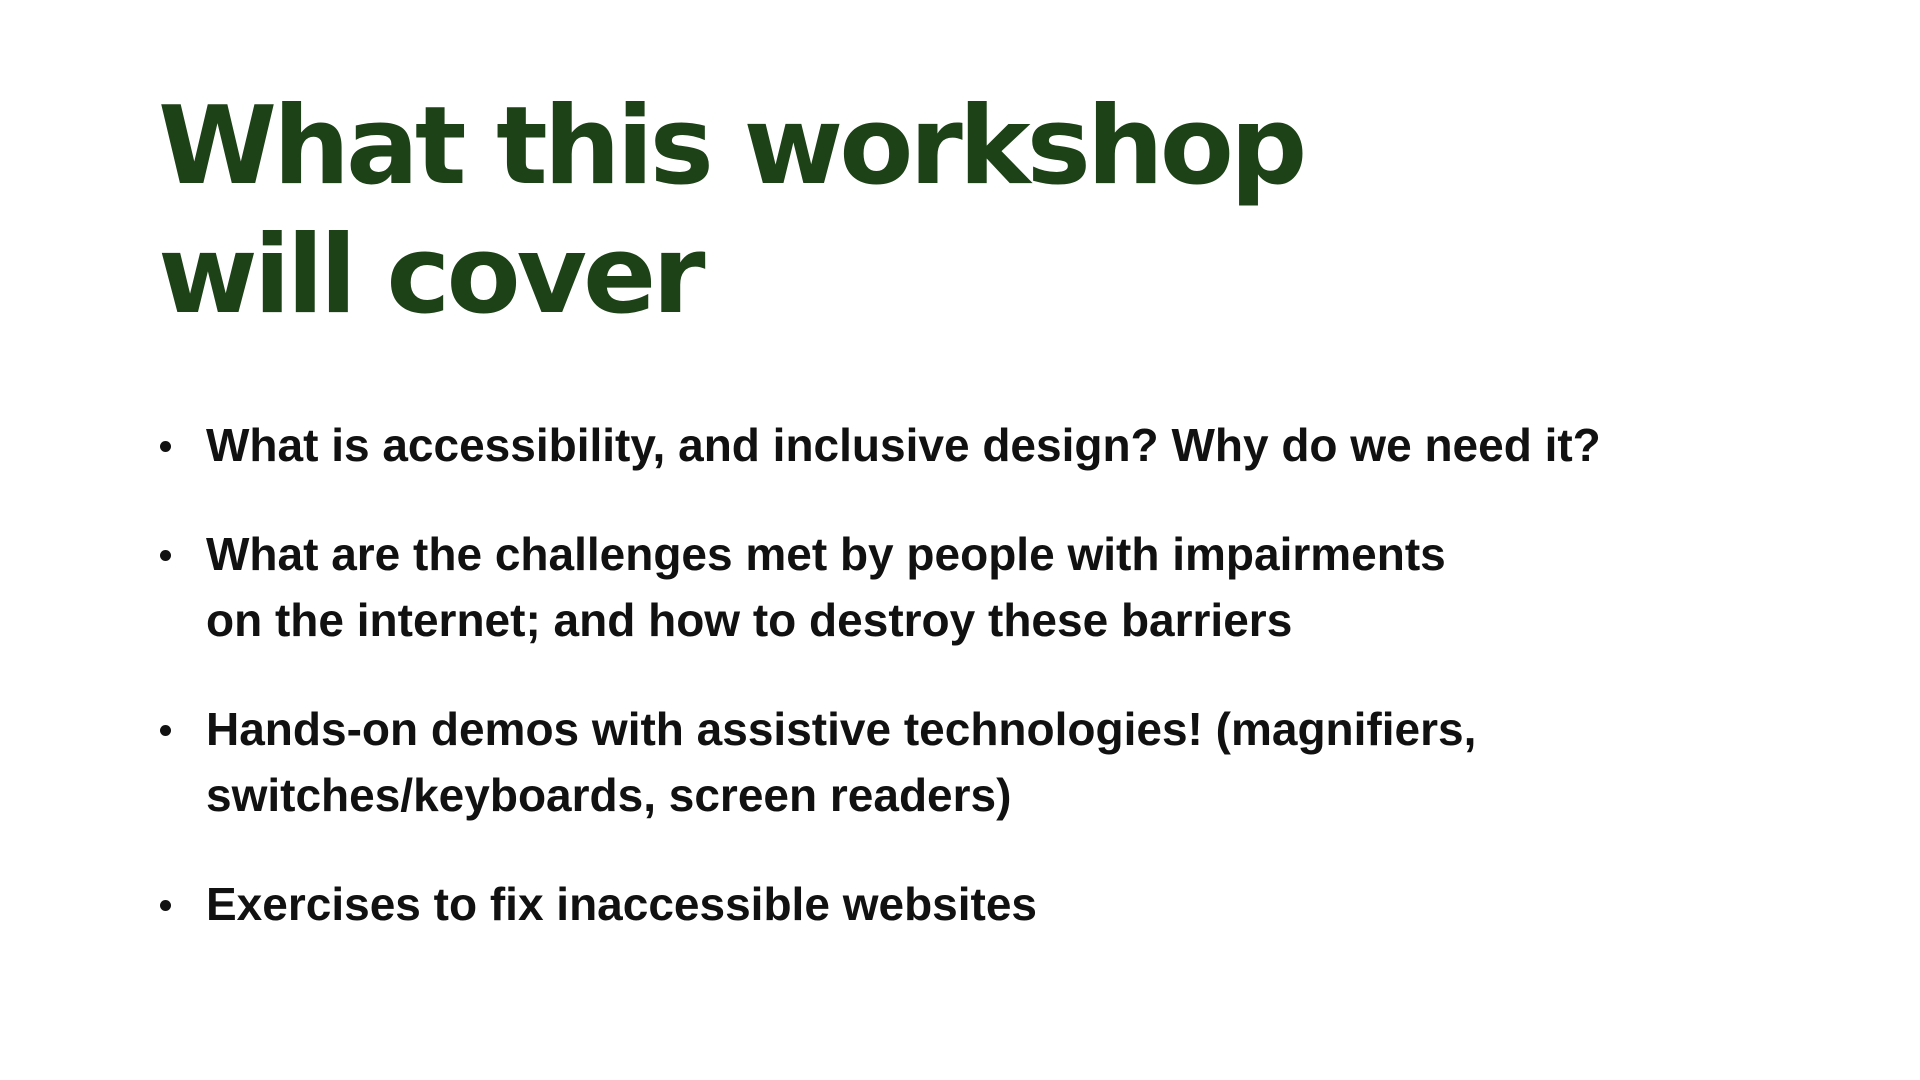  I want to click on slide-title-line: will cover, so click(432, 275).